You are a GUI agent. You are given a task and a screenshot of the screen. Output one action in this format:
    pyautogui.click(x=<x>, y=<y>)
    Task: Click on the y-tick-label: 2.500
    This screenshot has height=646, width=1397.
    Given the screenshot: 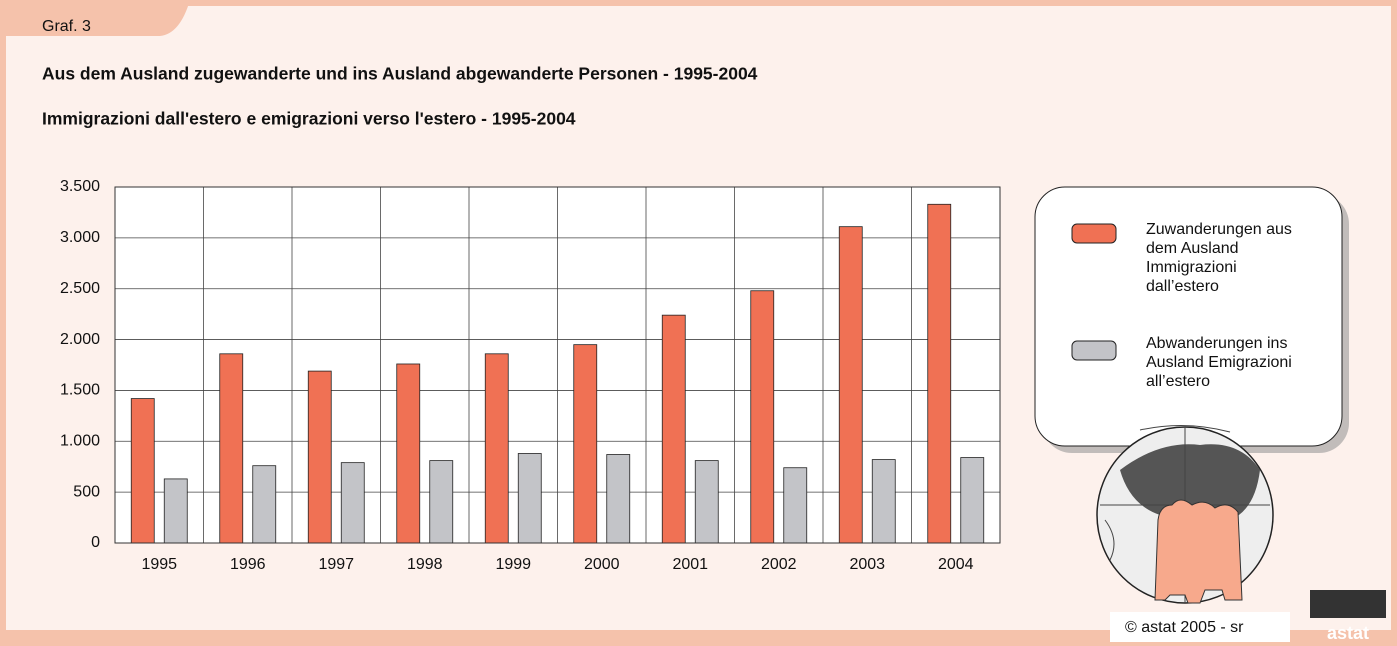 What is the action you would take?
    pyautogui.click(x=80, y=288)
    